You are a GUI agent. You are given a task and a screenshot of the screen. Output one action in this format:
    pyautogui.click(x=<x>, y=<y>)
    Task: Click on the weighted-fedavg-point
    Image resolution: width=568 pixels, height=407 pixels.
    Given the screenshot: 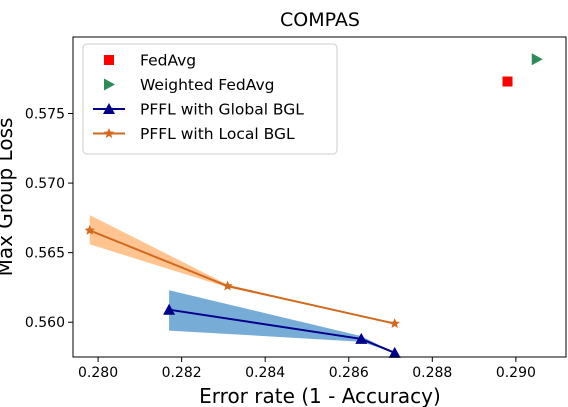 What is the action you would take?
    pyautogui.click(x=537, y=59)
    